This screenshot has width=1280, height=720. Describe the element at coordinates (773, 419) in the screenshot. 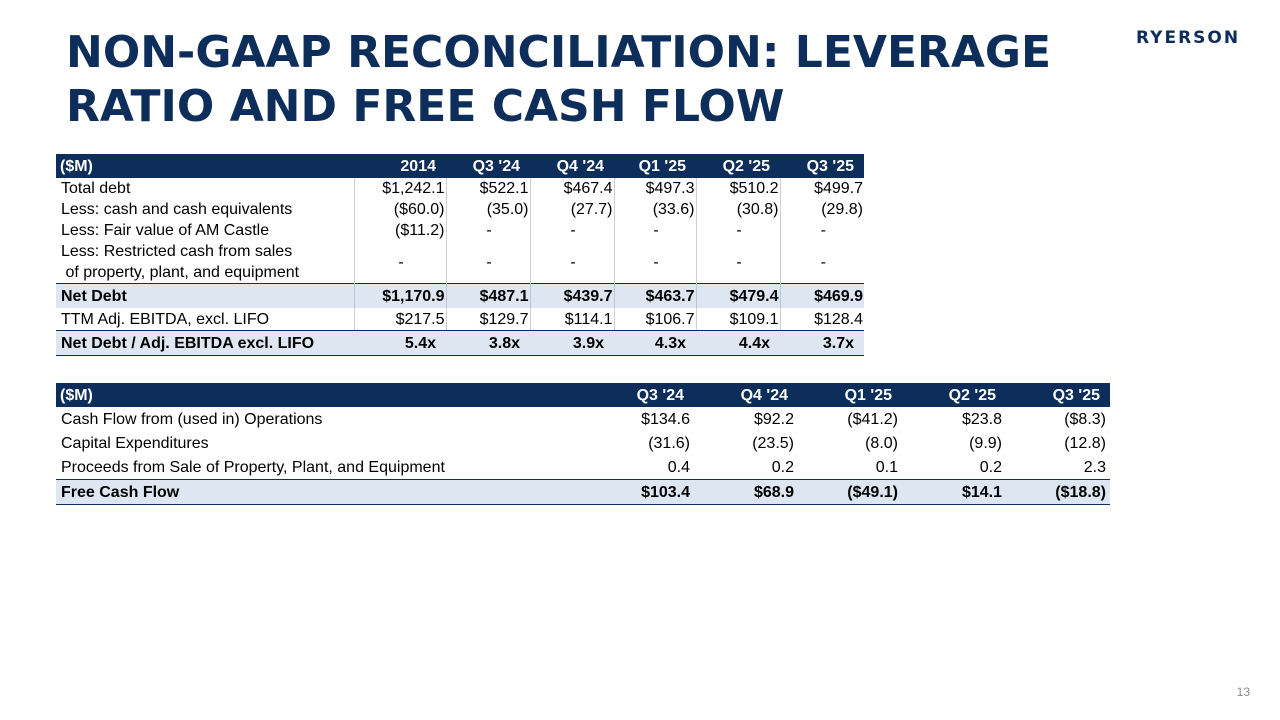

I see `table-cell: $92.2` at that location.